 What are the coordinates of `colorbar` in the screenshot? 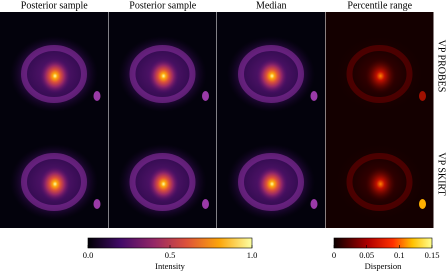 It's located at (383, 243).